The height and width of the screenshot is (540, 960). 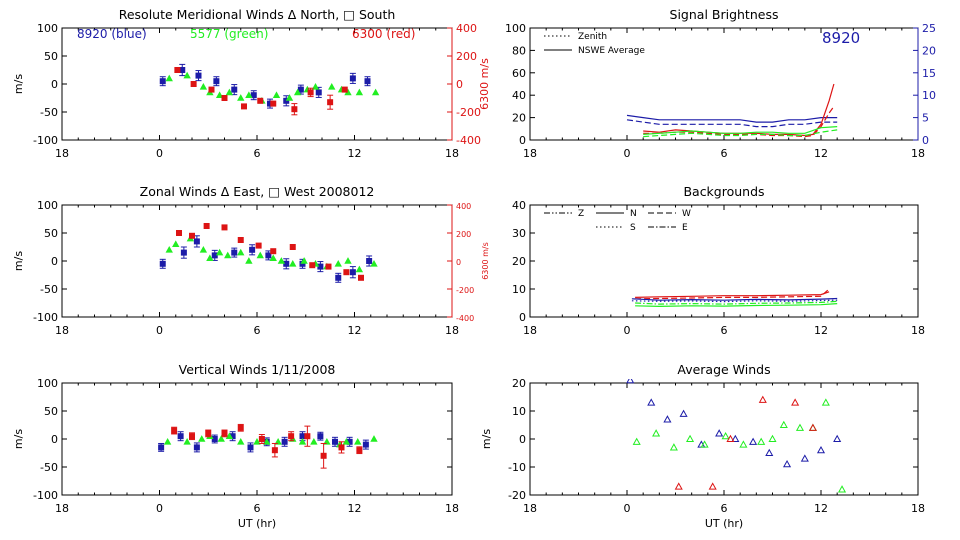 I want to click on y-tick-label: -10, so click(x=517, y=467).